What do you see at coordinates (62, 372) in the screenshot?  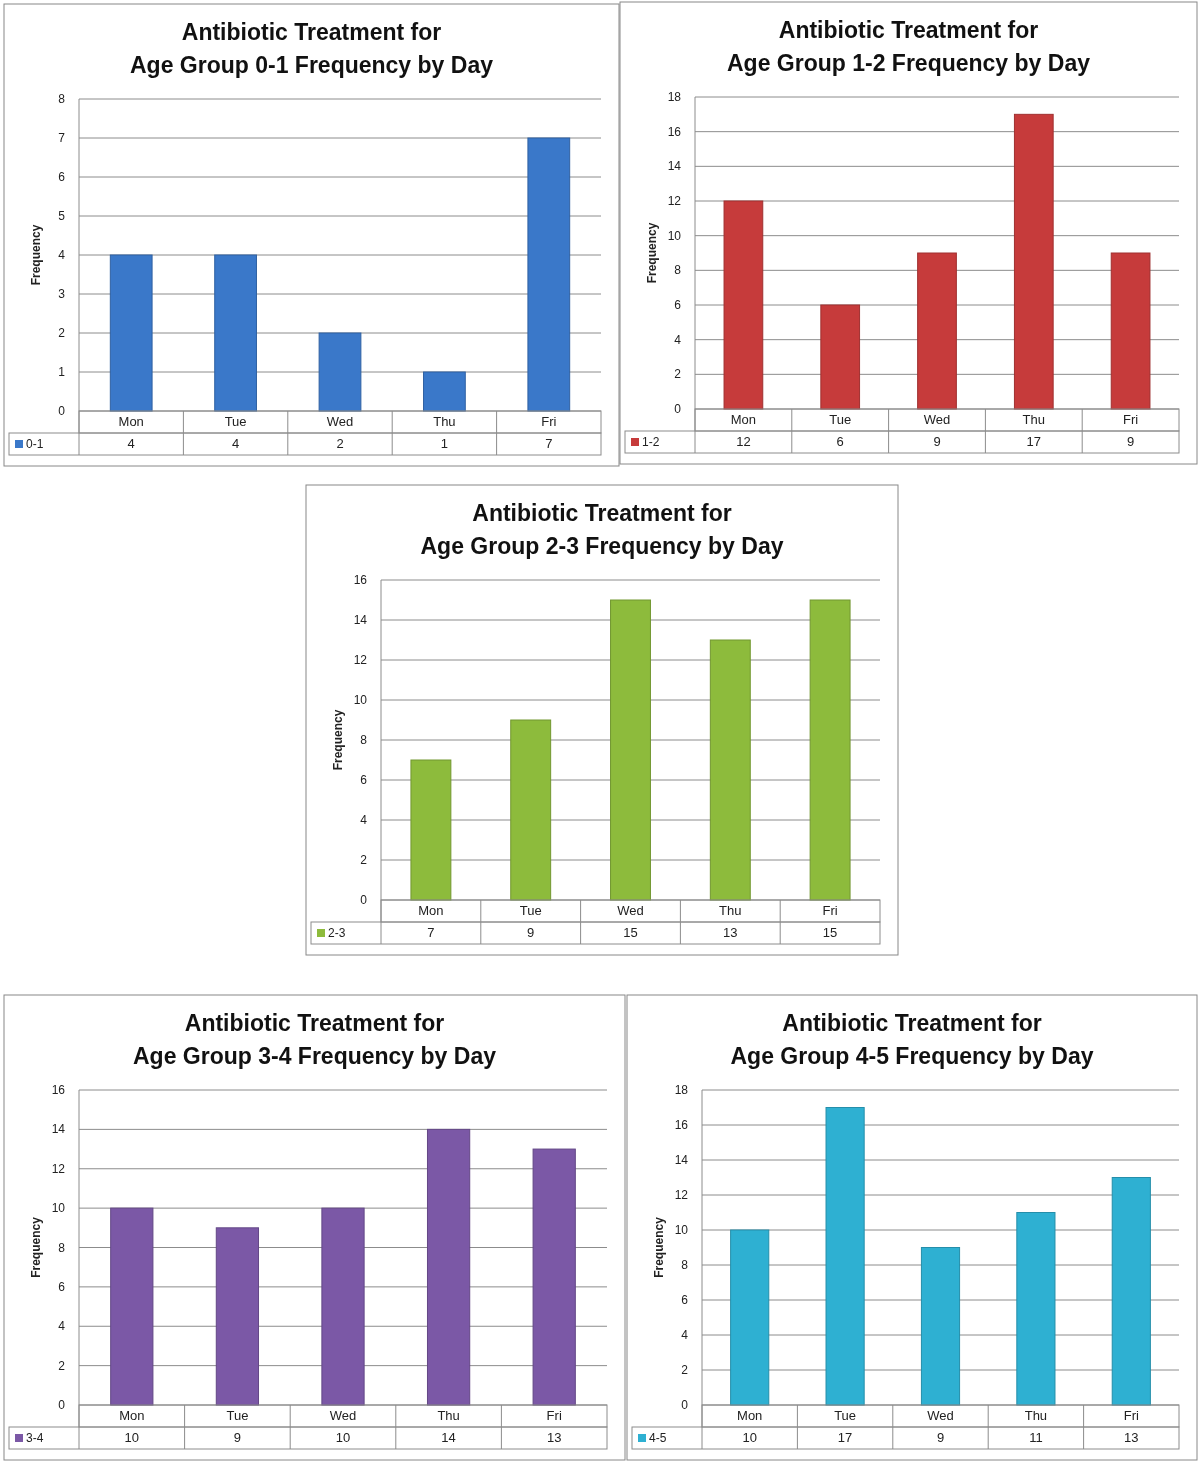 I see `y-tick-label: 1` at bounding box center [62, 372].